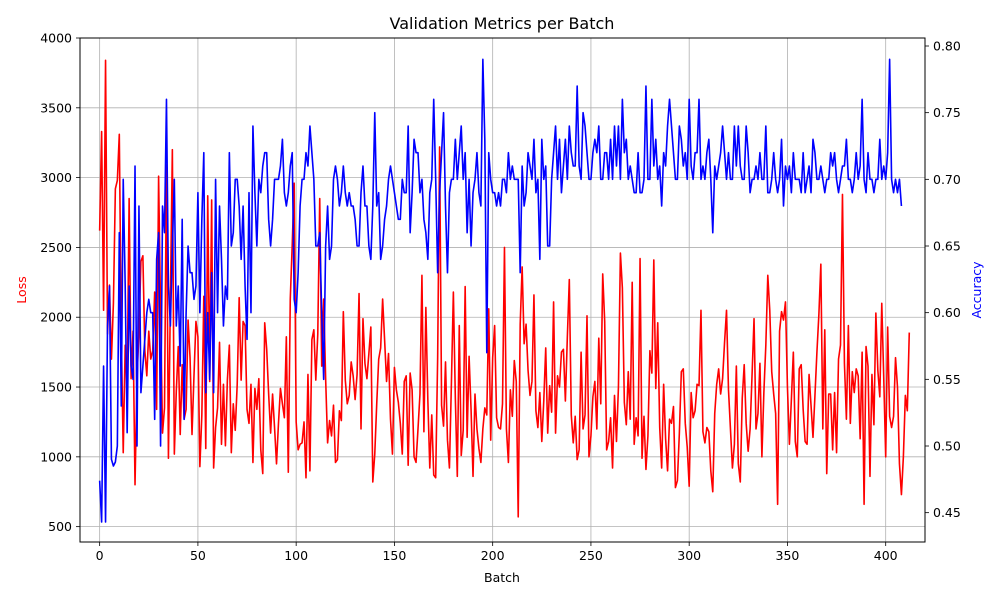 Image resolution: width=1000 pixels, height=600 pixels. What do you see at coordinates (100, 555) in the screenshot?
I see `x-tick-label: 0` at bounding box center [100, 555].